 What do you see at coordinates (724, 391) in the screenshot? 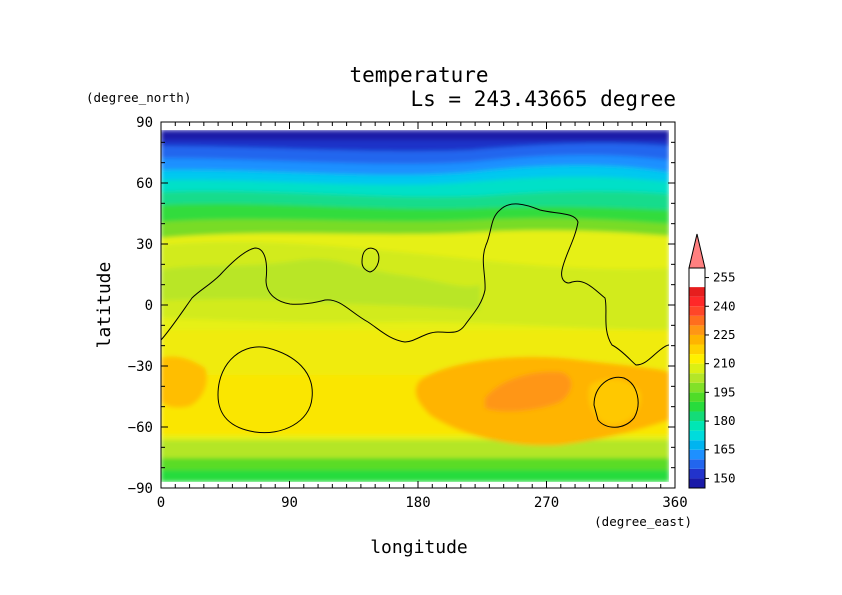
I see `colorbar-tick-label: 195` at bounding box center [724, 391].